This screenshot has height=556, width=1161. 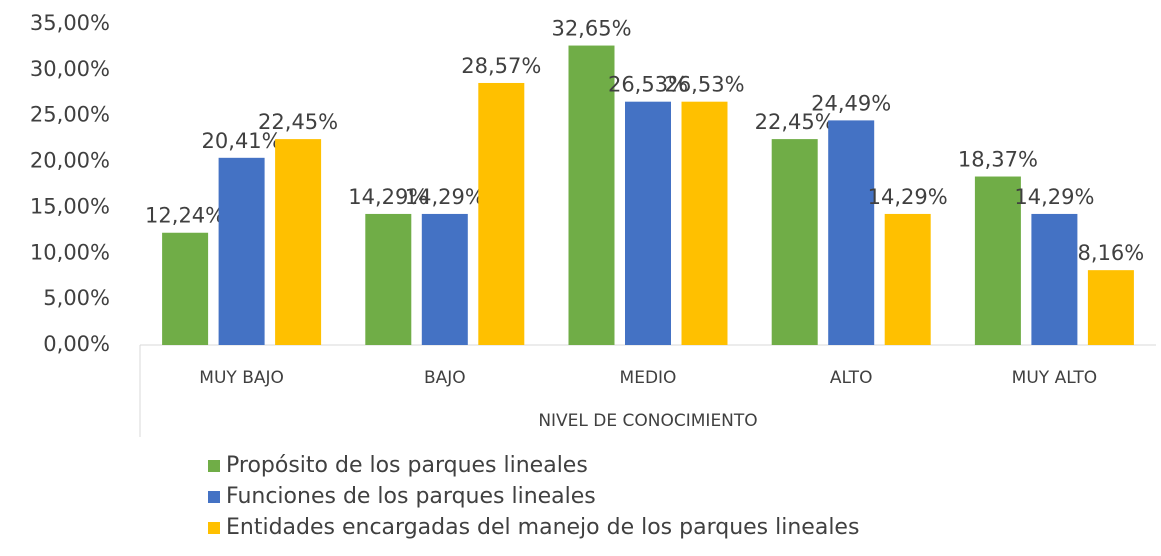 What do you see at coordinates (1111, 253) in the screenshot?
I see `value-label: 8,16%` at bounding box center [1111, 253].